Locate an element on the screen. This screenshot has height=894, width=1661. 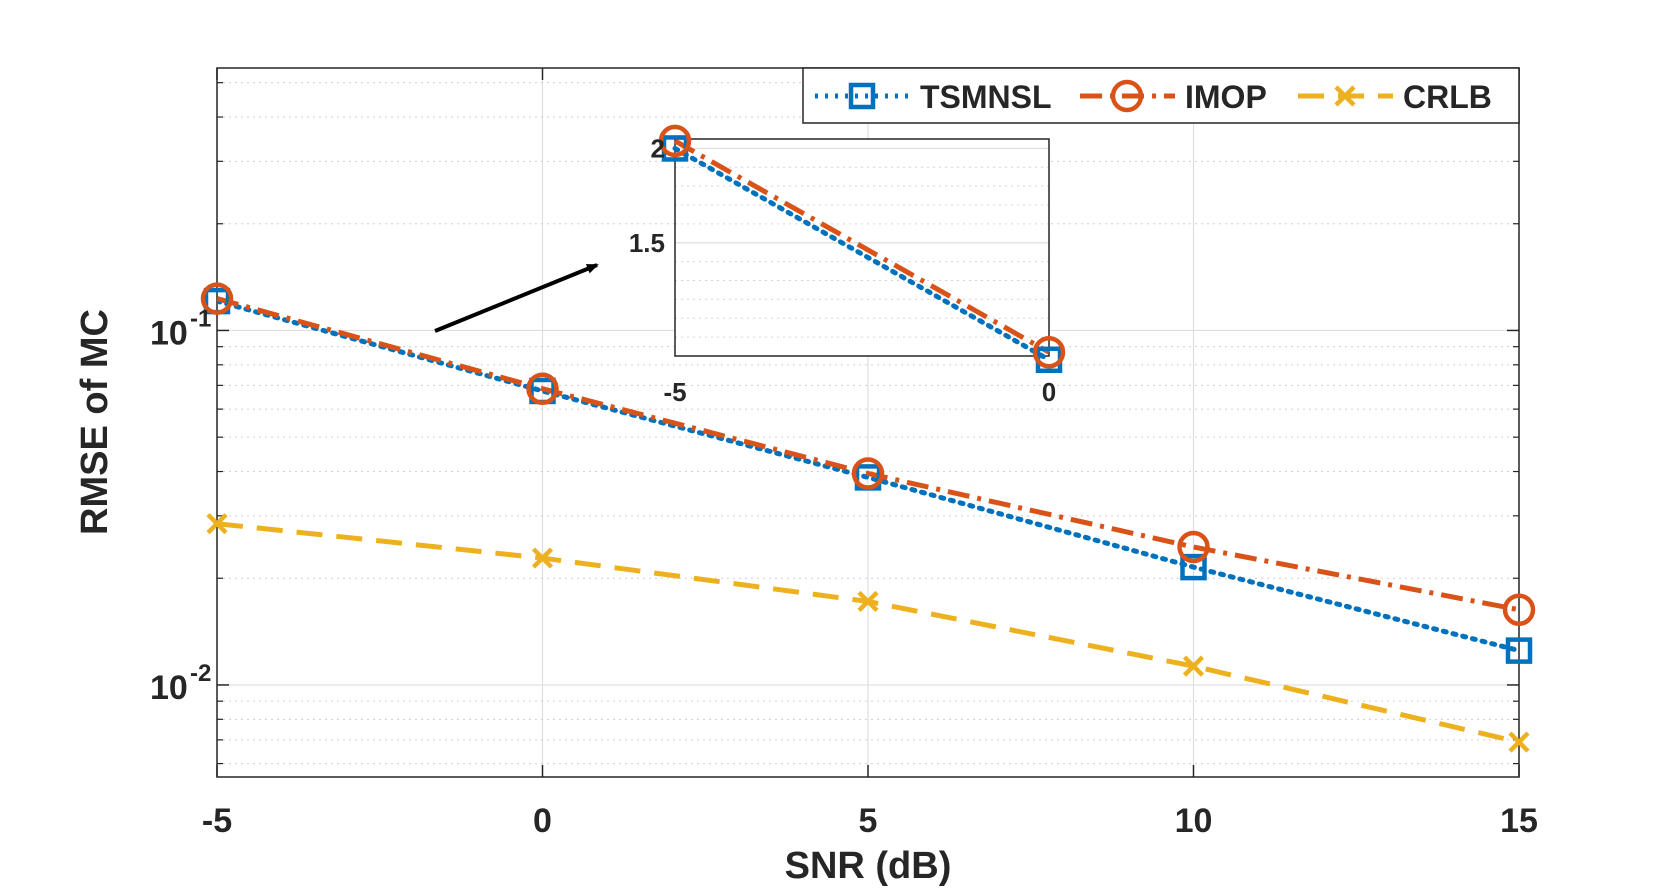
x-axis-label: SNR (dB) is located at coordinates (868, 866).